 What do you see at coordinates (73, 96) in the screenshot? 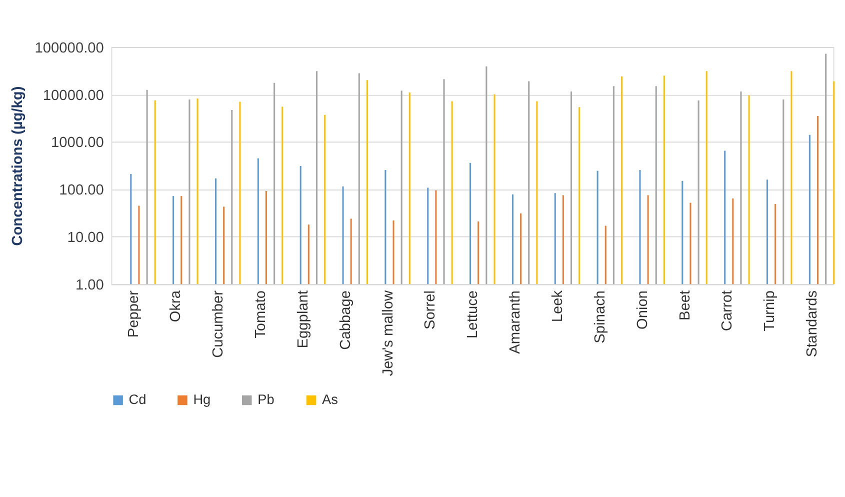
I see `y-tick-label: 10000.00` at bounding box center [73, 96].